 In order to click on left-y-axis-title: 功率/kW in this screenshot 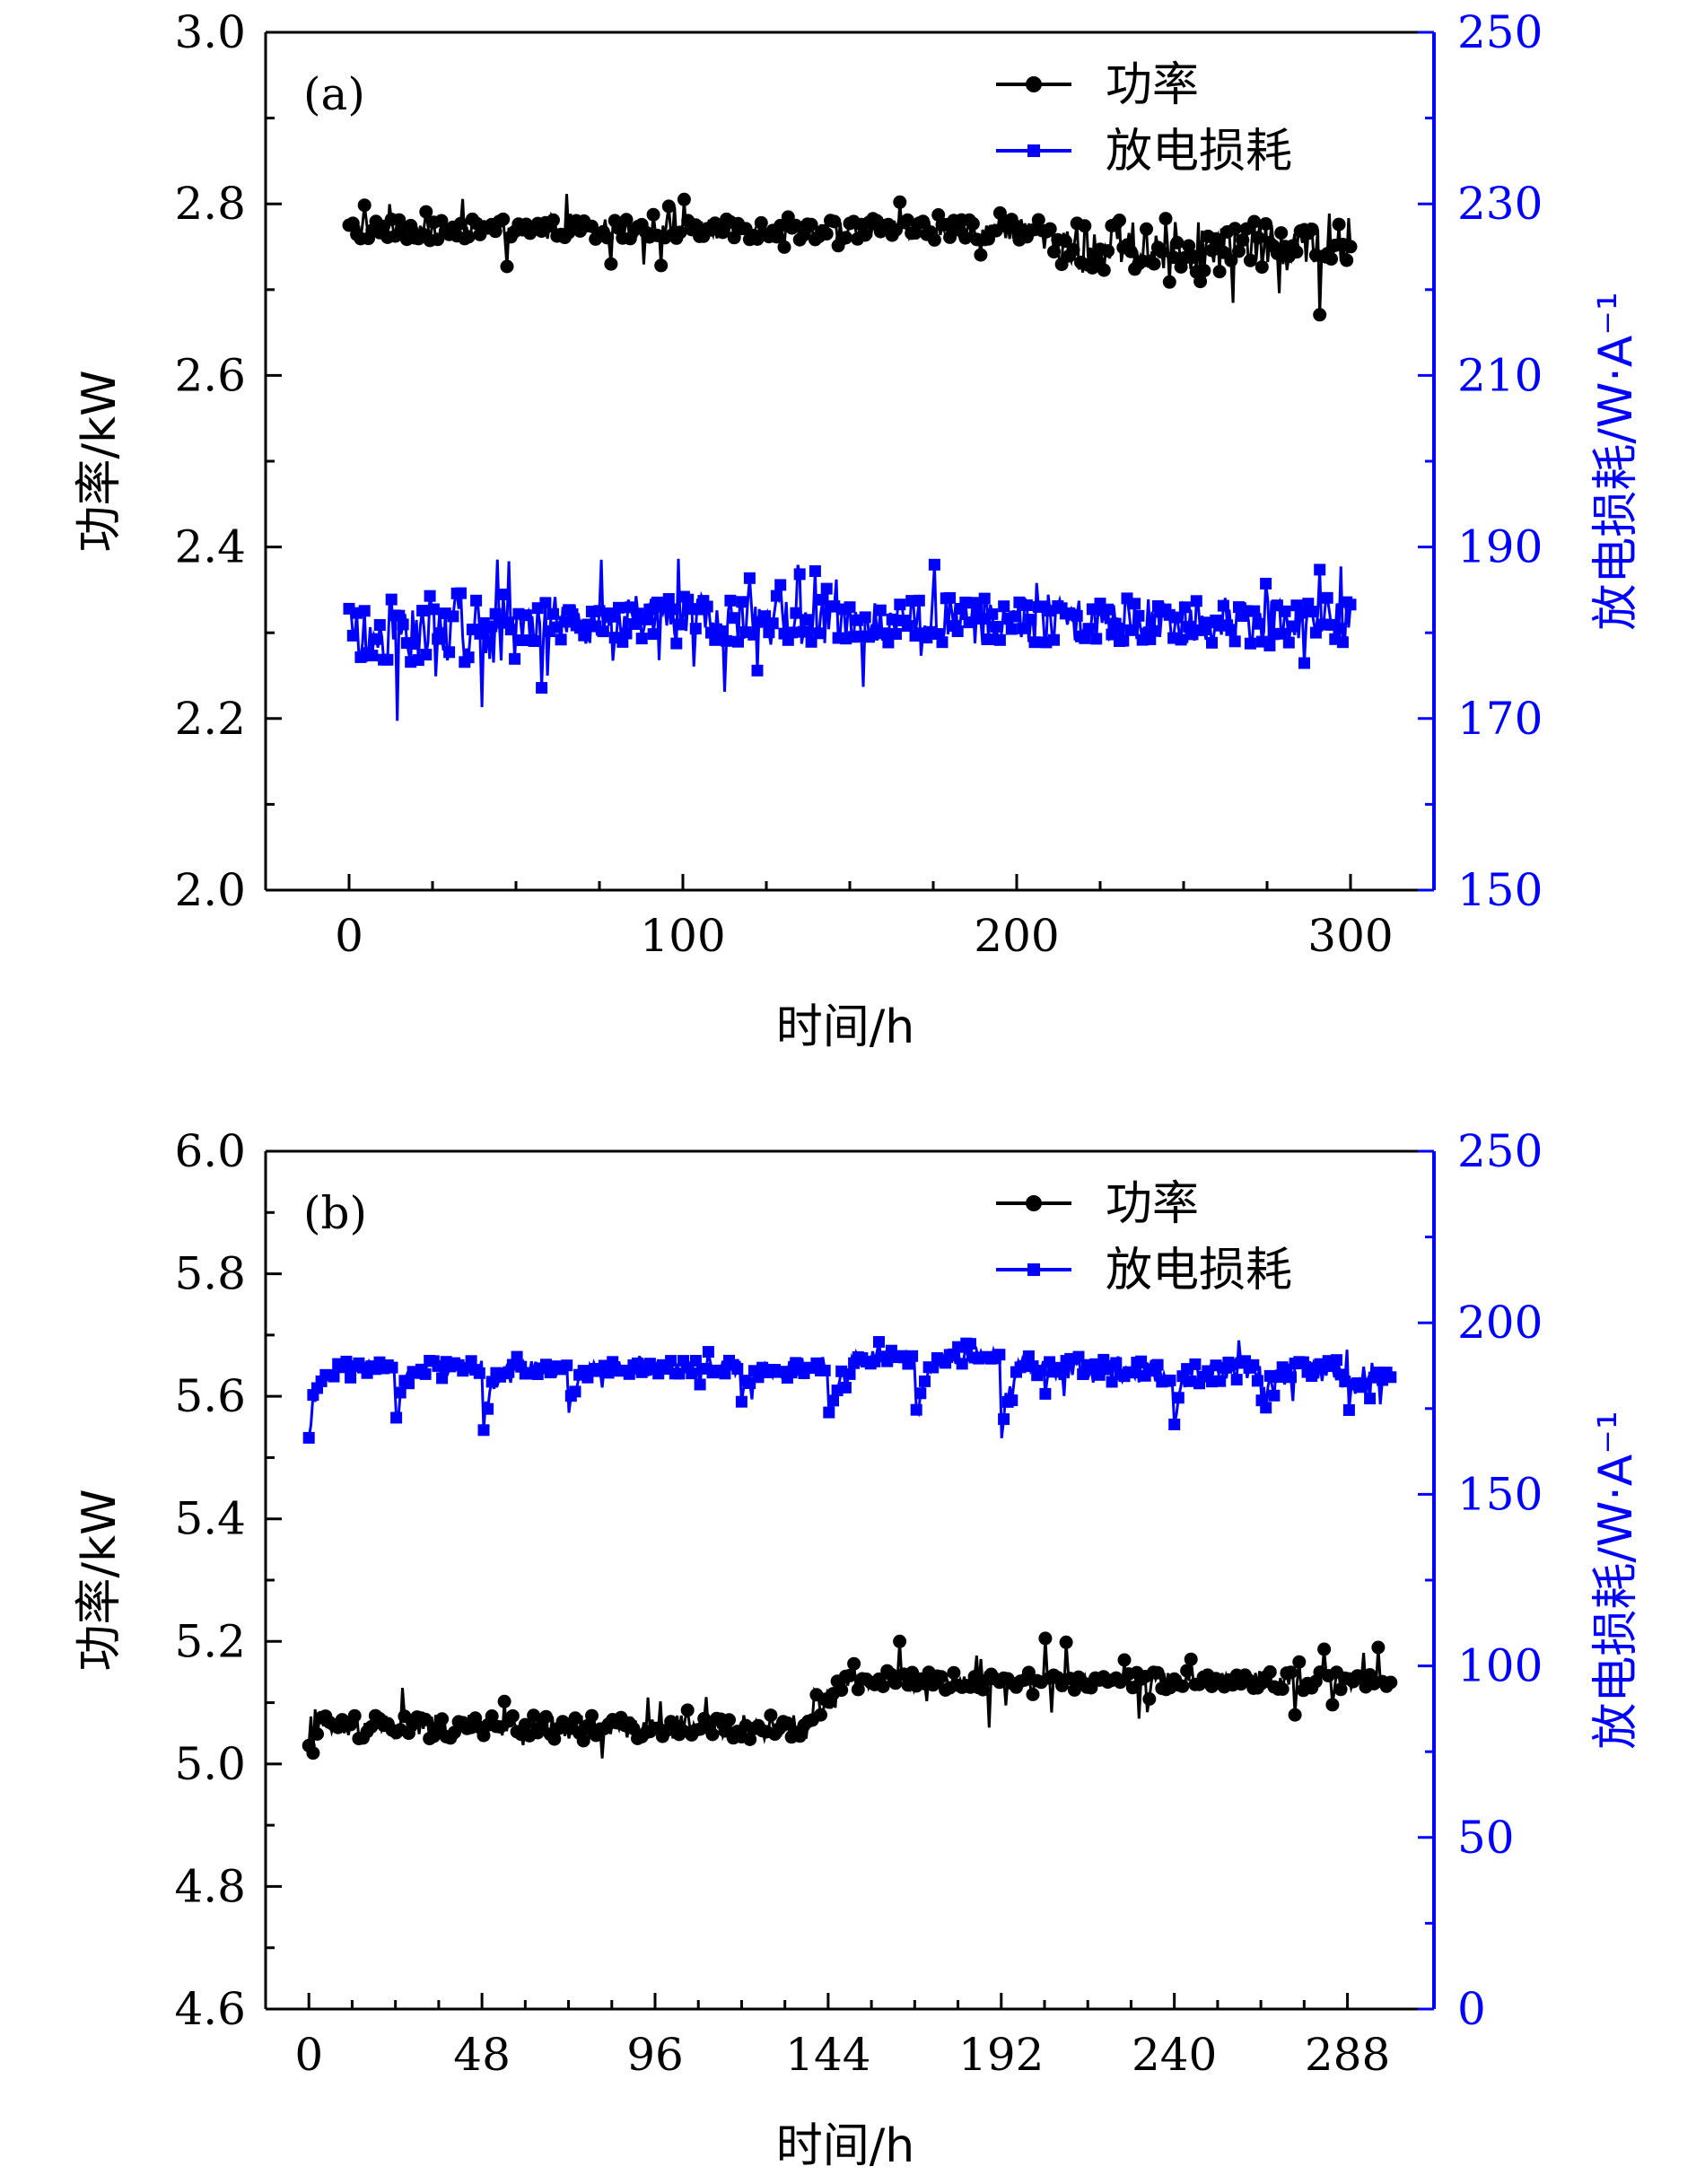, I will do `click(100, 1580)`.